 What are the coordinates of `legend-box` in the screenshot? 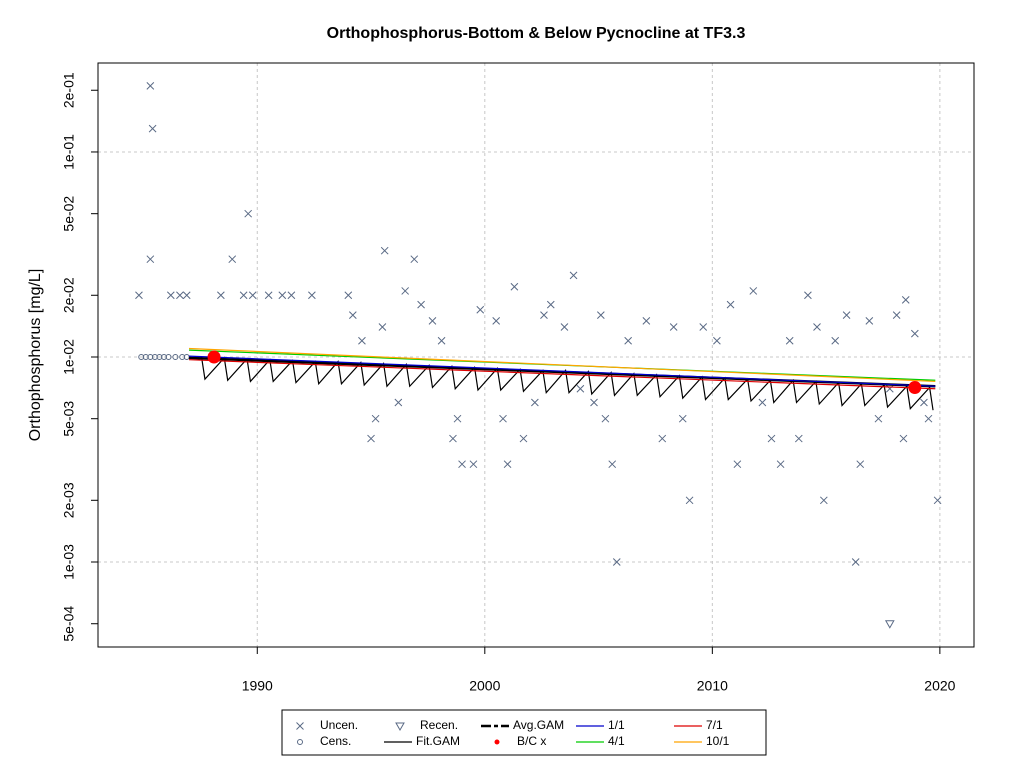 It's located at (524, 732).